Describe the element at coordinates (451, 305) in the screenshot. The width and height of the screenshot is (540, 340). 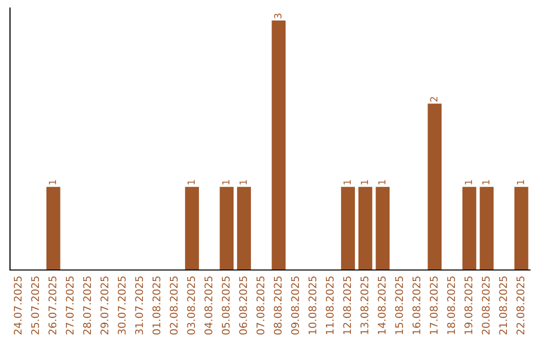
I see `x-tick-label: 18.08.2025` at that location.